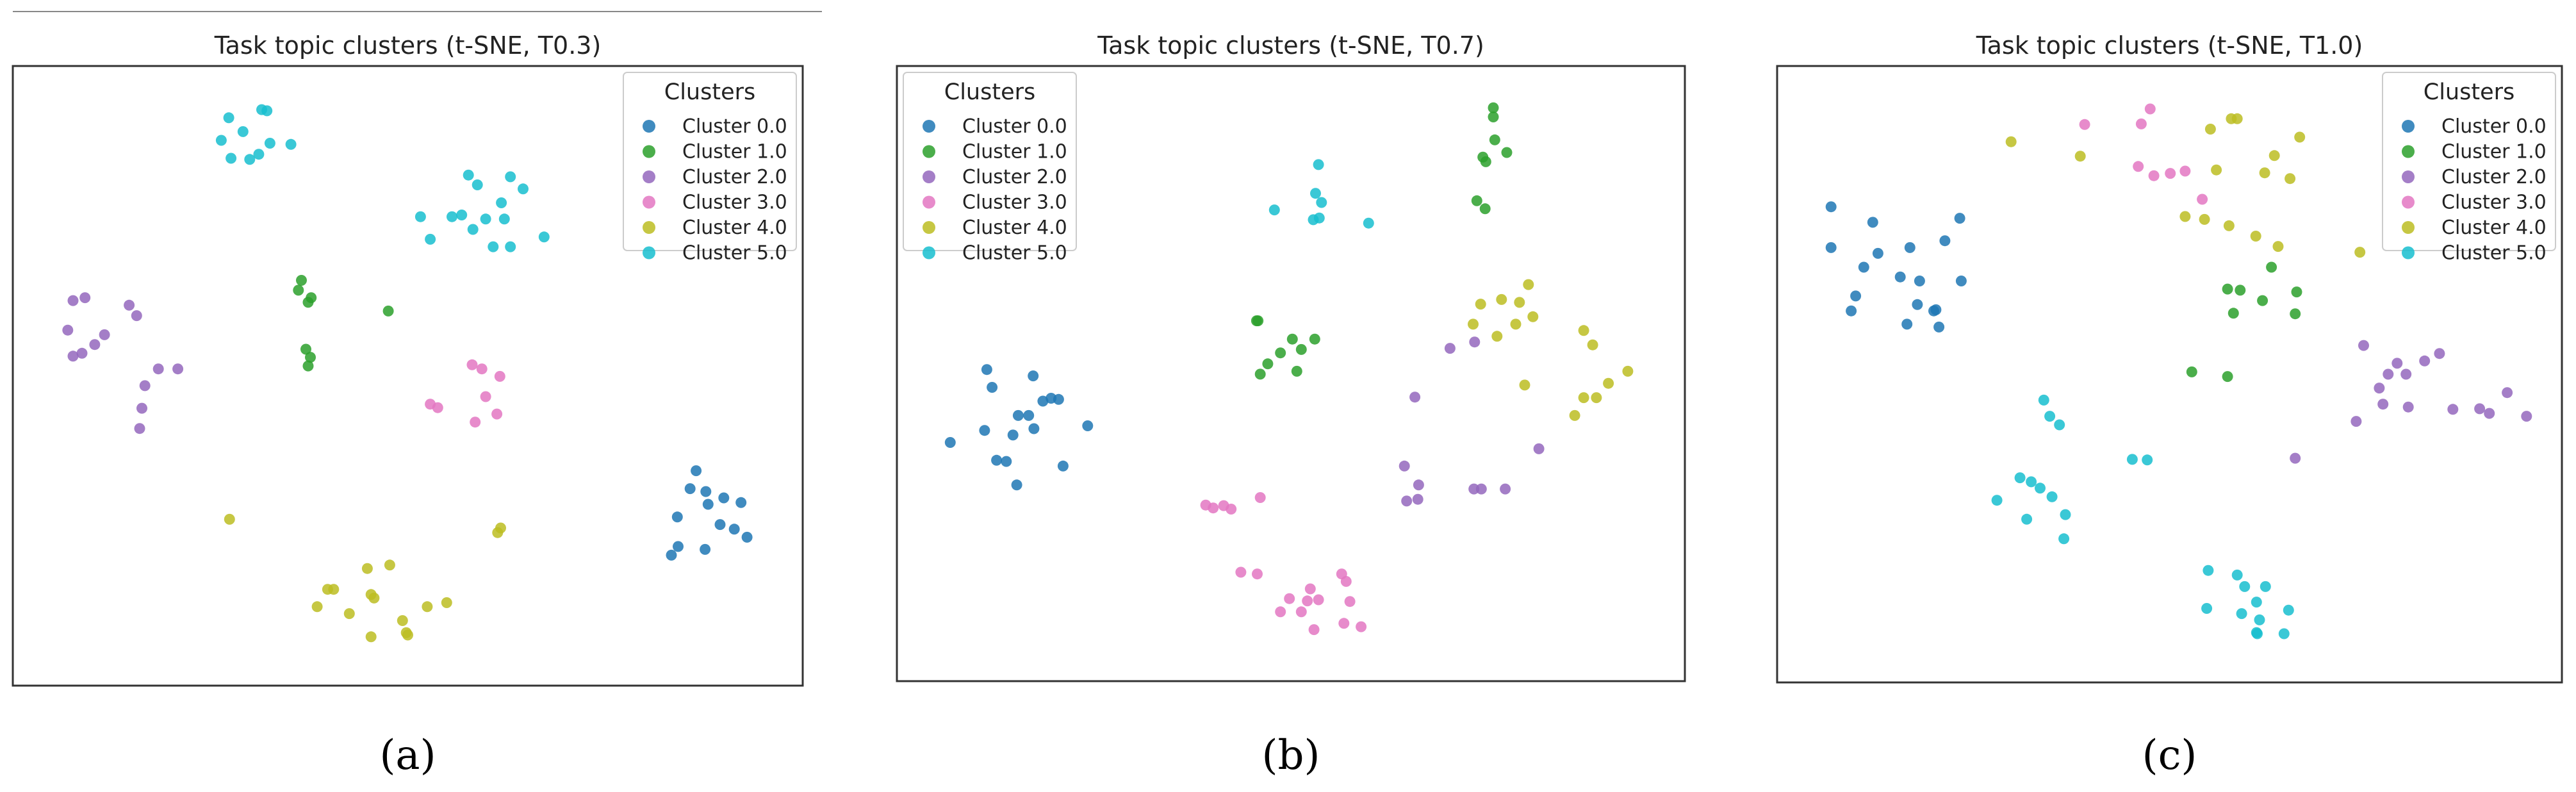 The height and width of the screenshot is (792, 2576). What do you see at coordinates (2494, 203) in the screenshot?
I see `legend-label: Cluster 3.0` at bounding box center [2494, 203].